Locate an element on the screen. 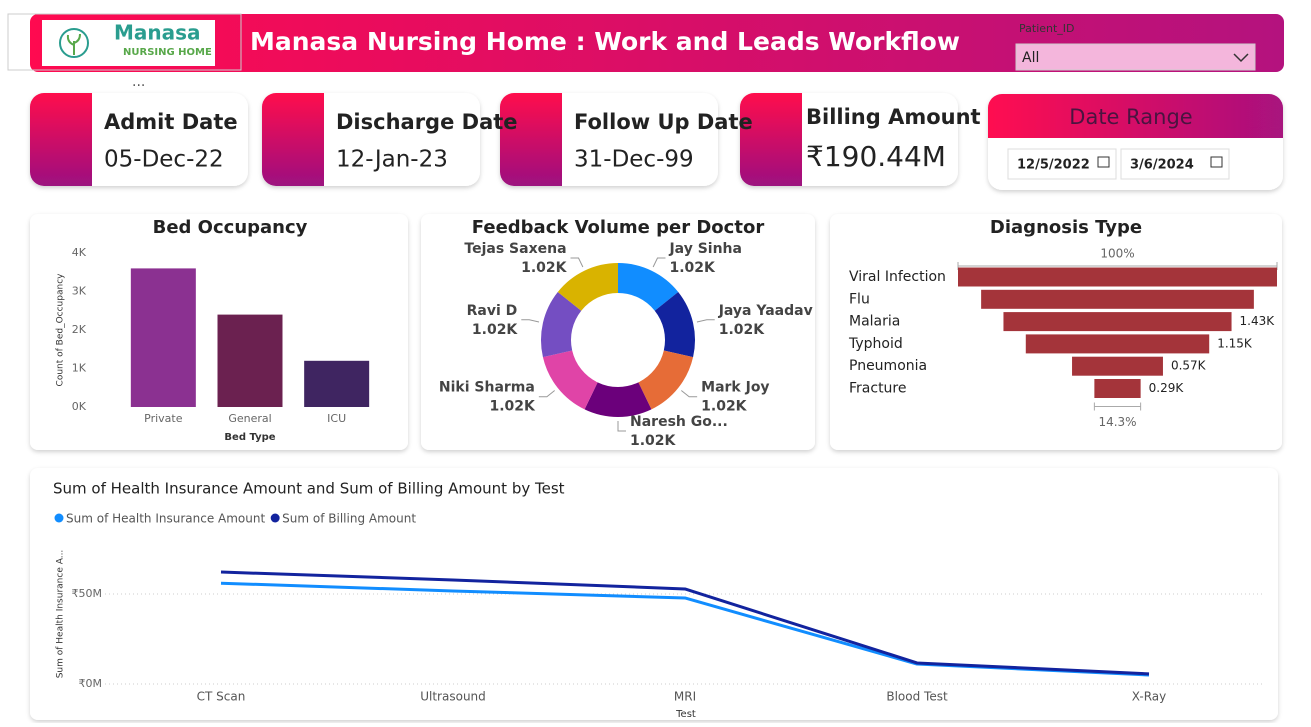  y-tick-label: ₹50M is located at coordinates (87, 593).